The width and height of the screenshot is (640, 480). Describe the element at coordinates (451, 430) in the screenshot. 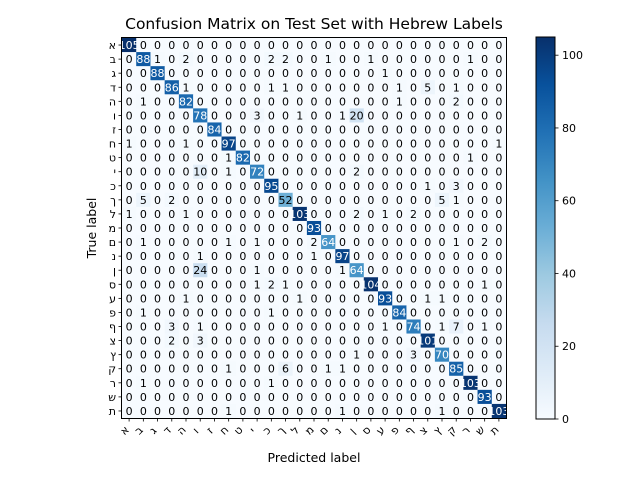

I see `x-tick-label: ק` at that location.